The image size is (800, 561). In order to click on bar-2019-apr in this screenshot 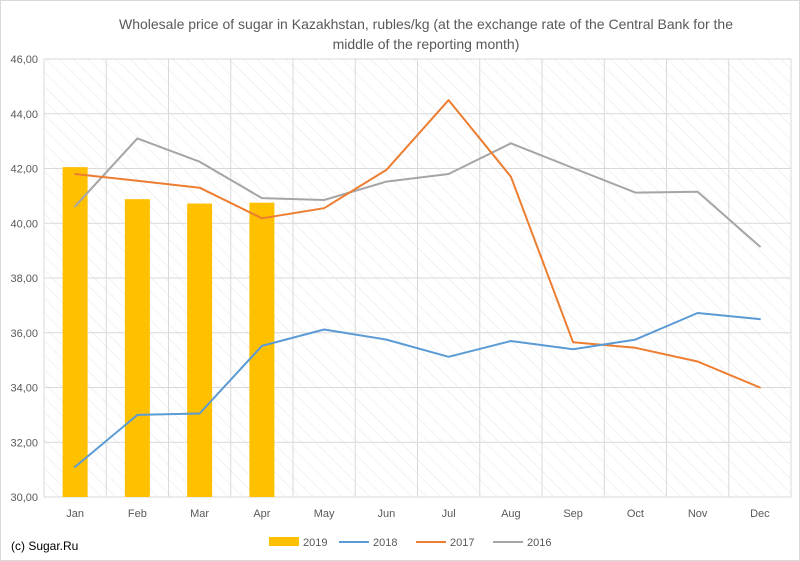, I will do `click(262, 349)`.